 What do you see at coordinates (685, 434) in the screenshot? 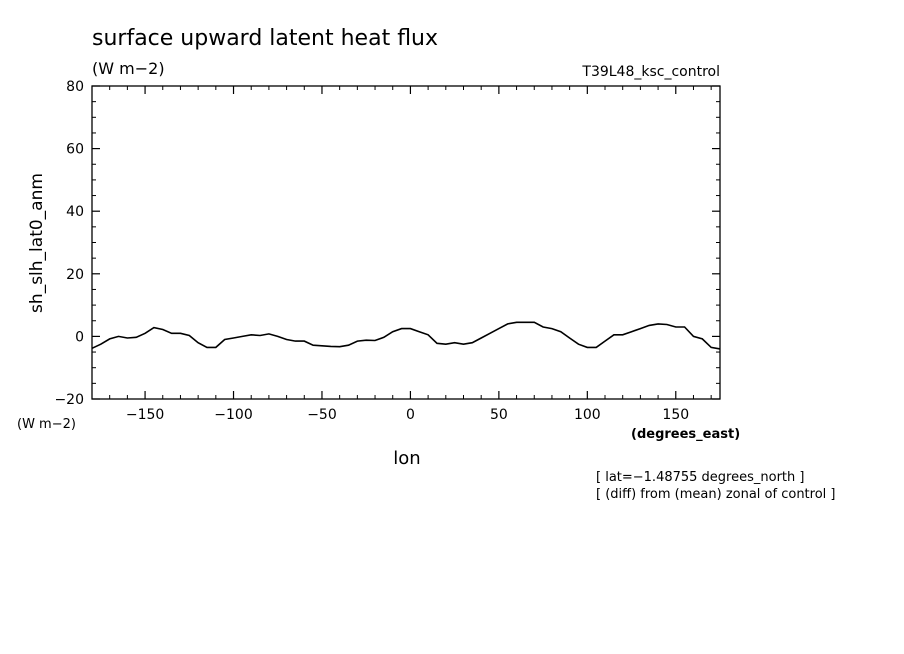
I see `x-units: (degrees_east)` at bounding box center [685, 434].